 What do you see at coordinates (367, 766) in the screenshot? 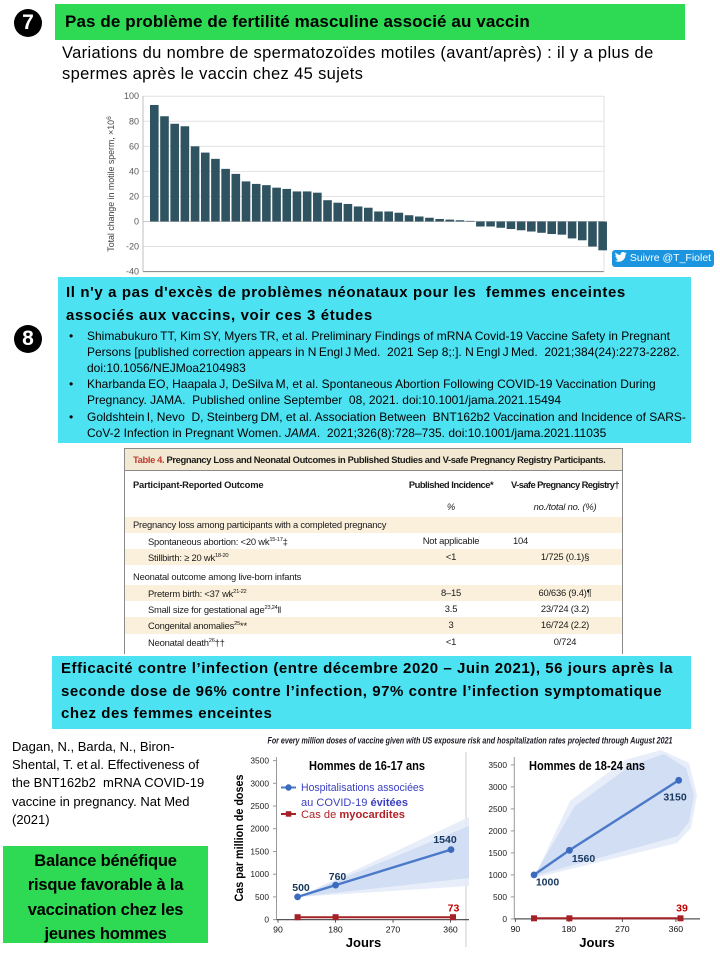
I see `svg-text: Hommes de 16-17 ans` at bounding box center [367, 766].